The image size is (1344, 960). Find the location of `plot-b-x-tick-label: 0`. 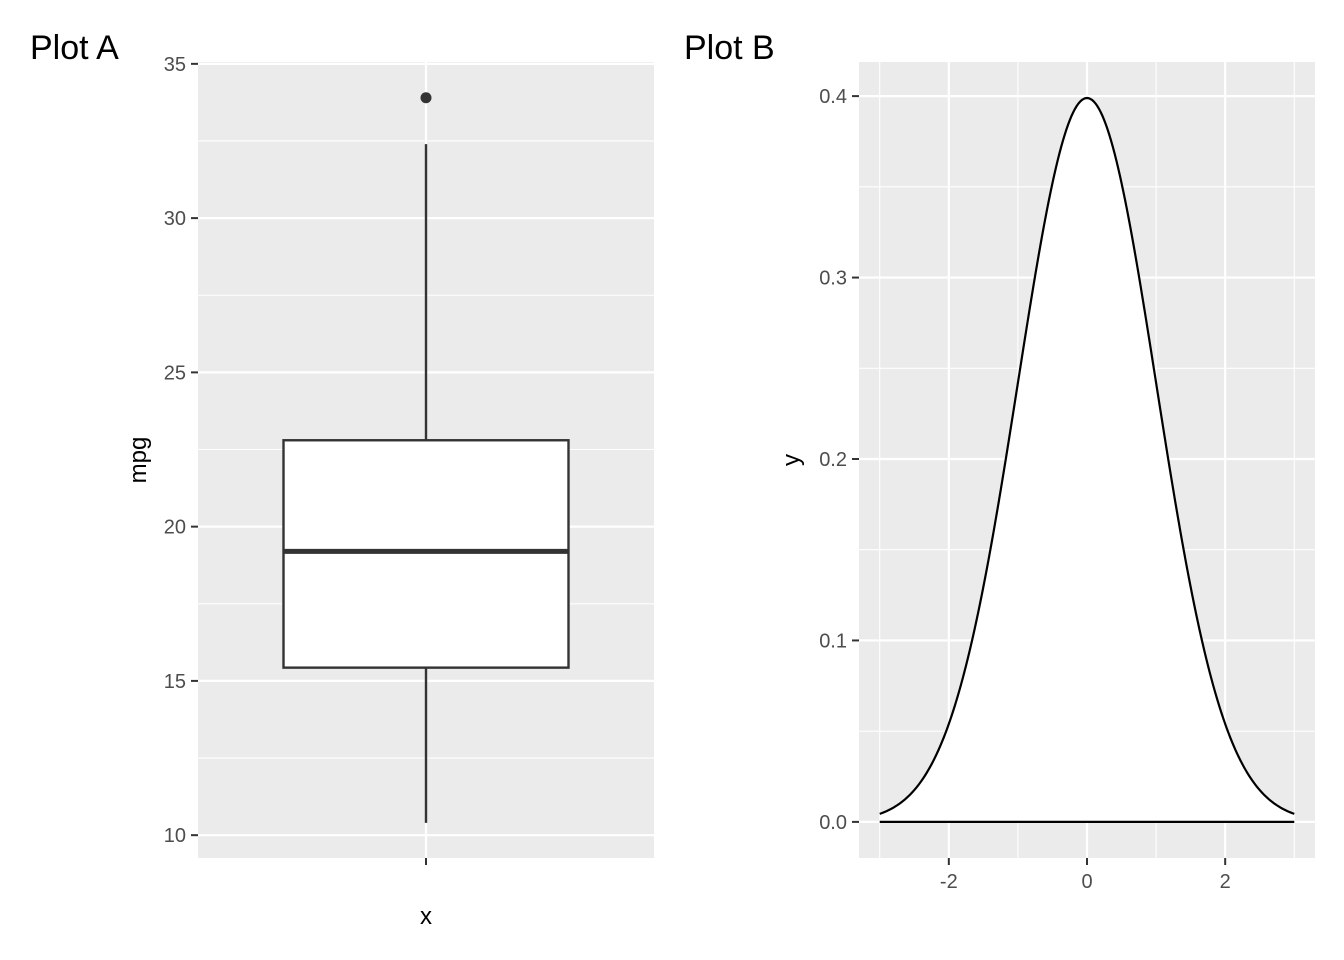

plot-b-x-tick-label: 0 is located at coordinates (1086, 882).